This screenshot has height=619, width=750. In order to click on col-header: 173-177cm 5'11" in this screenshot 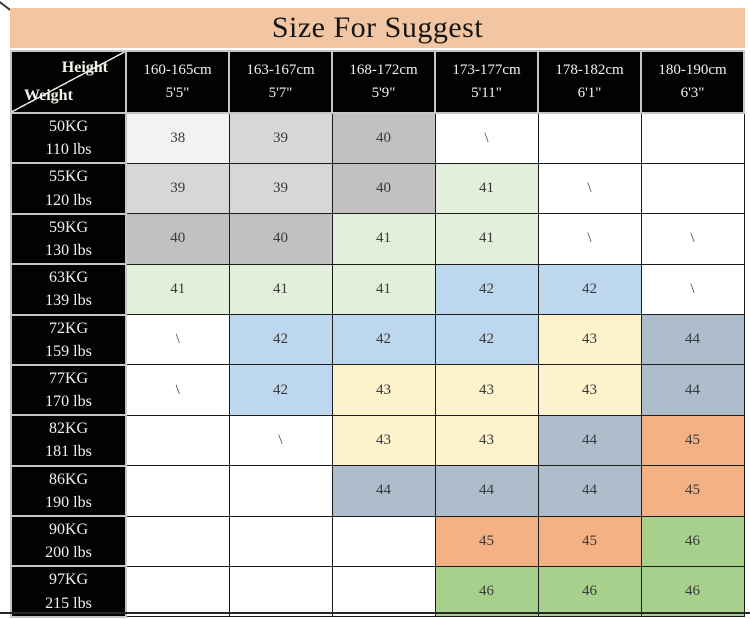, I will do `click(486, 82)`.